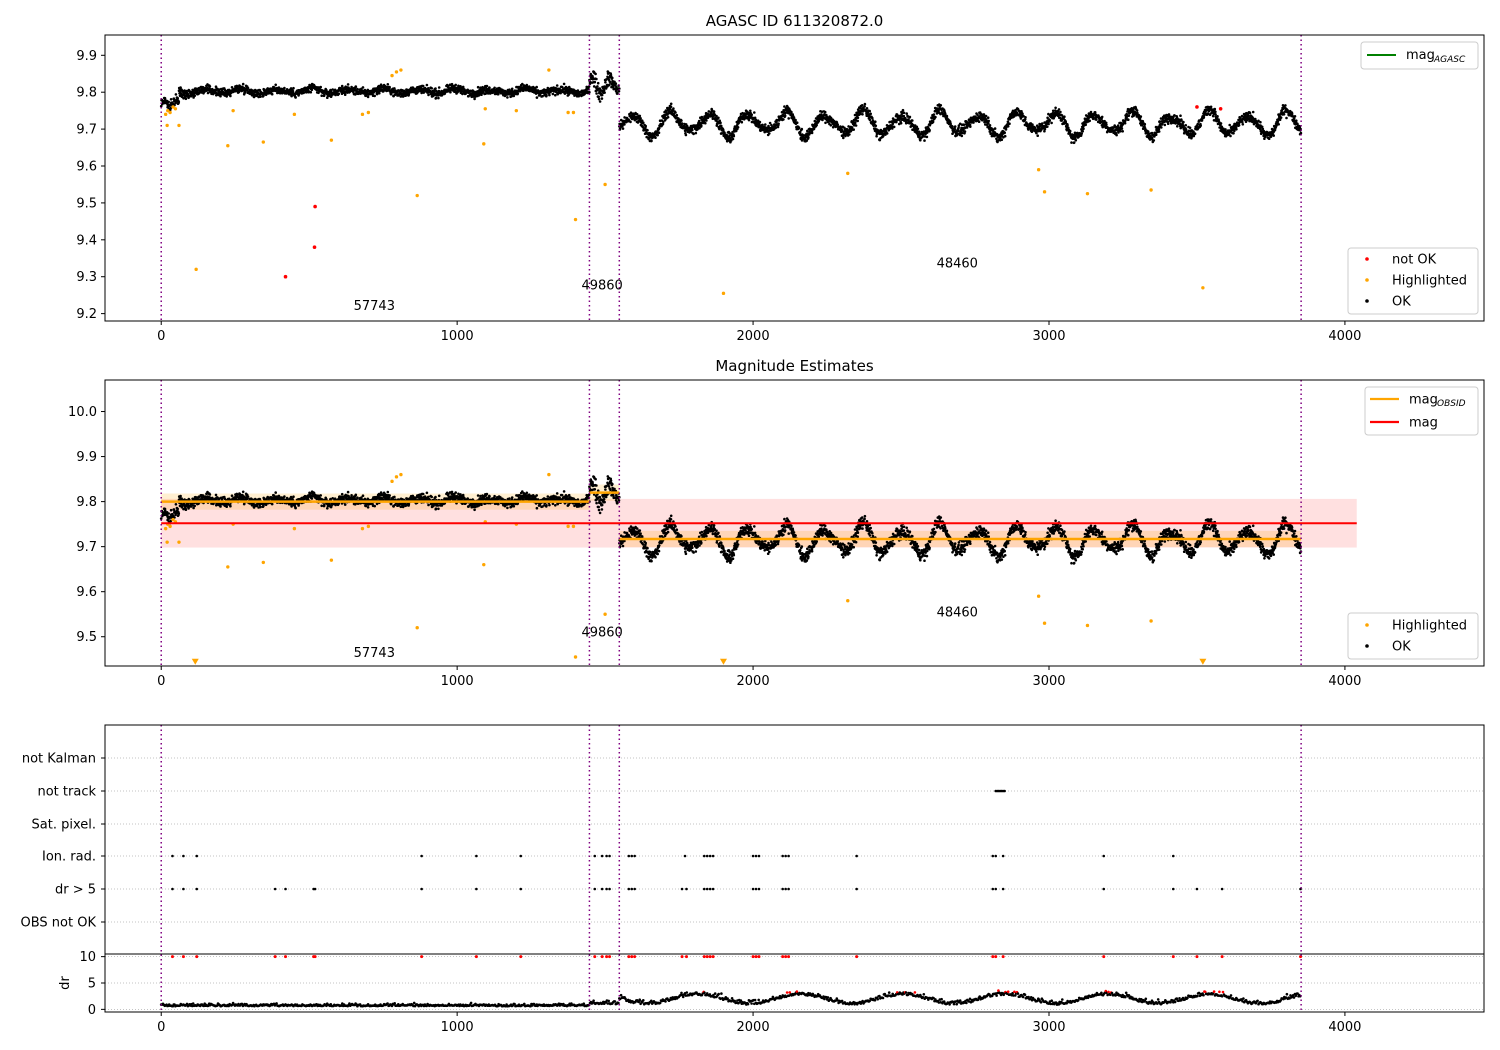  I want to click on y-tick-label: 9.3, so click(86, 277).